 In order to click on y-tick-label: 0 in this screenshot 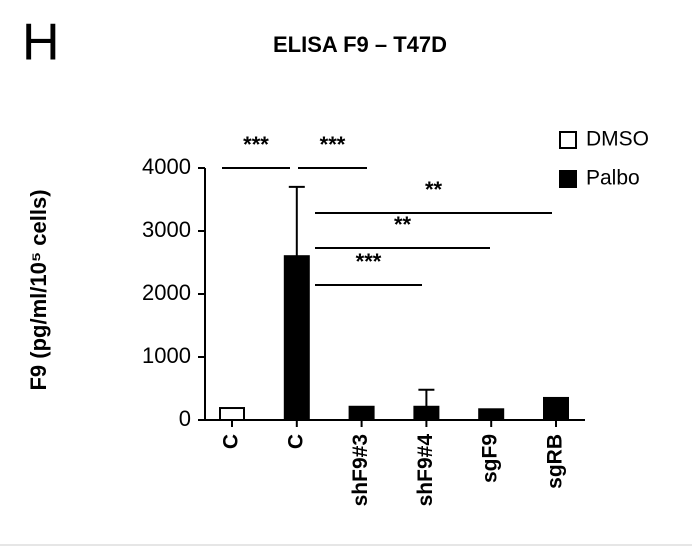, I will do `click(185, 418)`.